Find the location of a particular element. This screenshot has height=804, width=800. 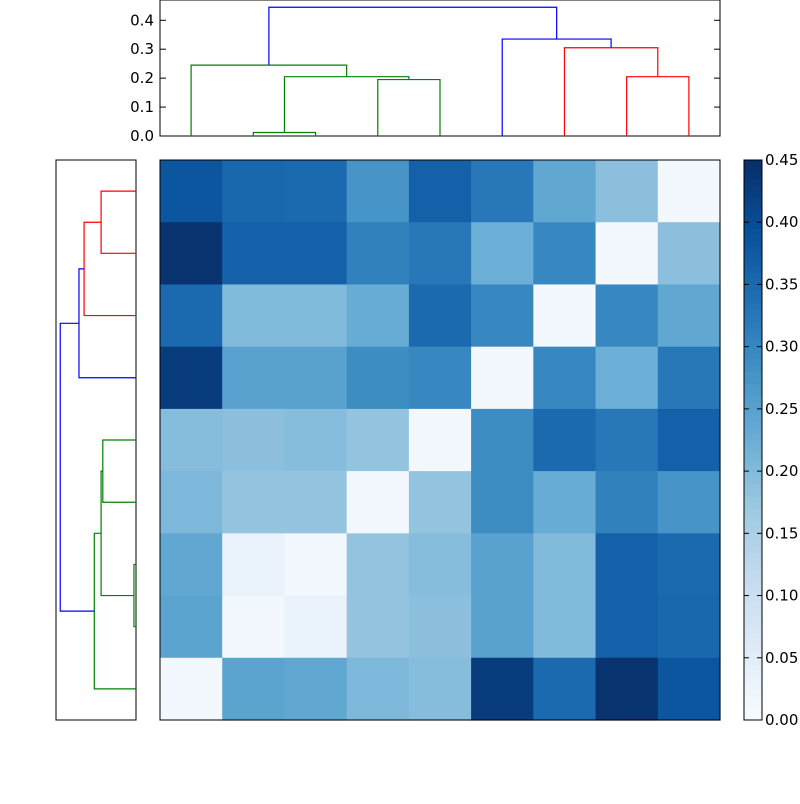

colorbar-tick-label: 0.00 is located at coordinates (781, 720).